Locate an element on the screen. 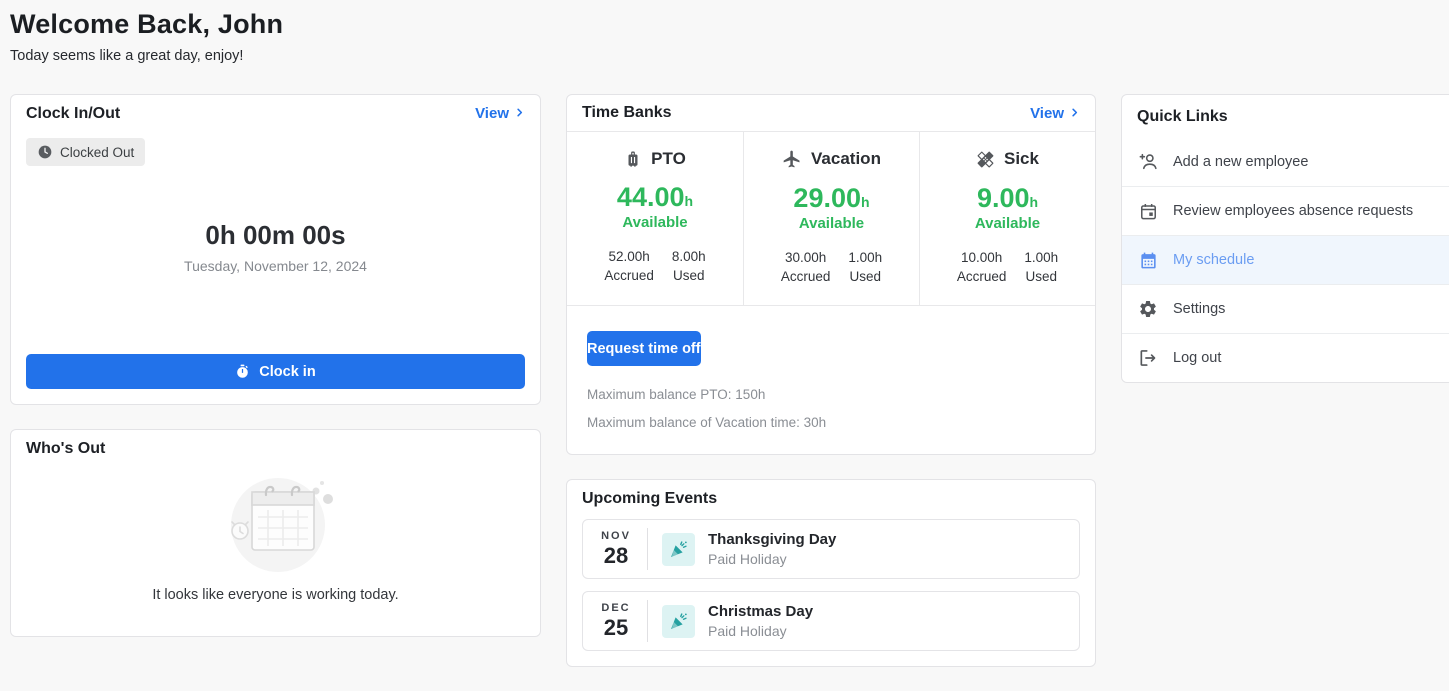 The image size is (1449, 691). clock-icon is located at coordinates (45, 152).